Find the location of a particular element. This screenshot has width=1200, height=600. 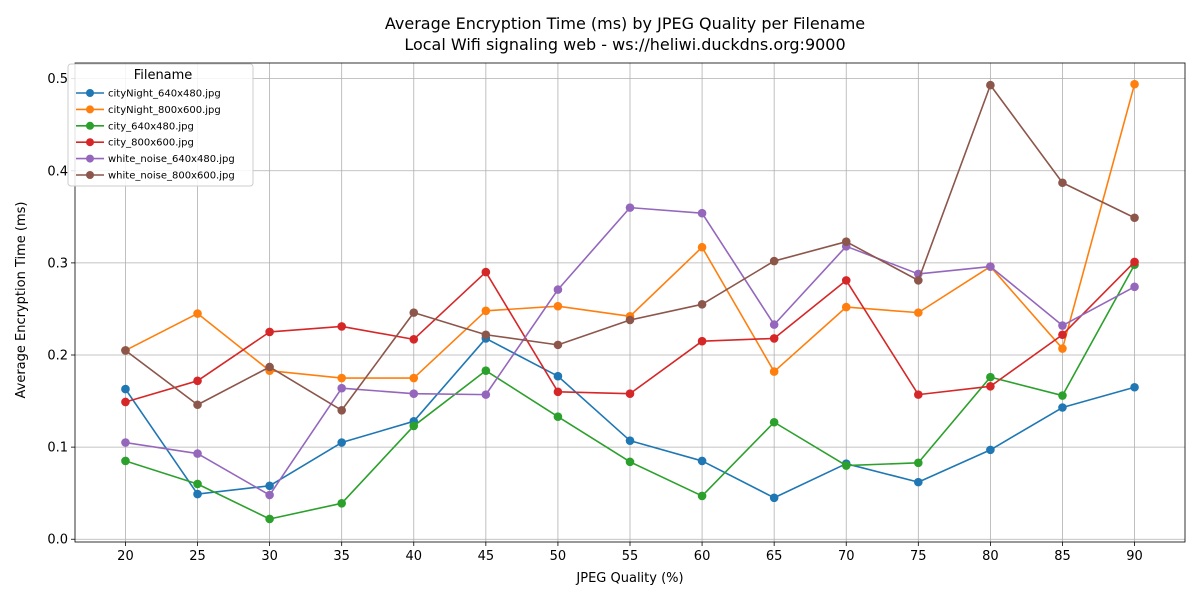

legend-box is located at coordinates (160, 125).